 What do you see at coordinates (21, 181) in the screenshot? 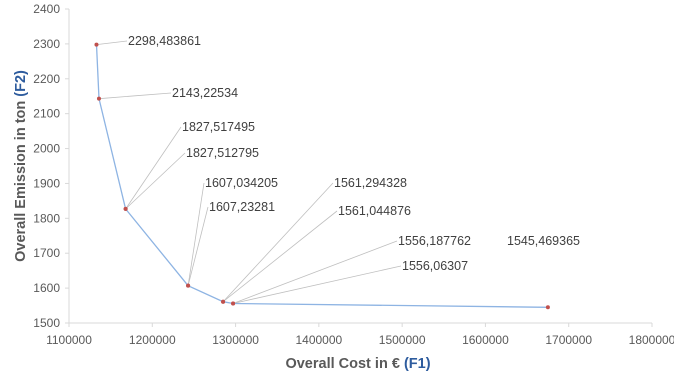
I see `y-axis-title-text: Overall Emission in ton` at bounding box center [21, 181].